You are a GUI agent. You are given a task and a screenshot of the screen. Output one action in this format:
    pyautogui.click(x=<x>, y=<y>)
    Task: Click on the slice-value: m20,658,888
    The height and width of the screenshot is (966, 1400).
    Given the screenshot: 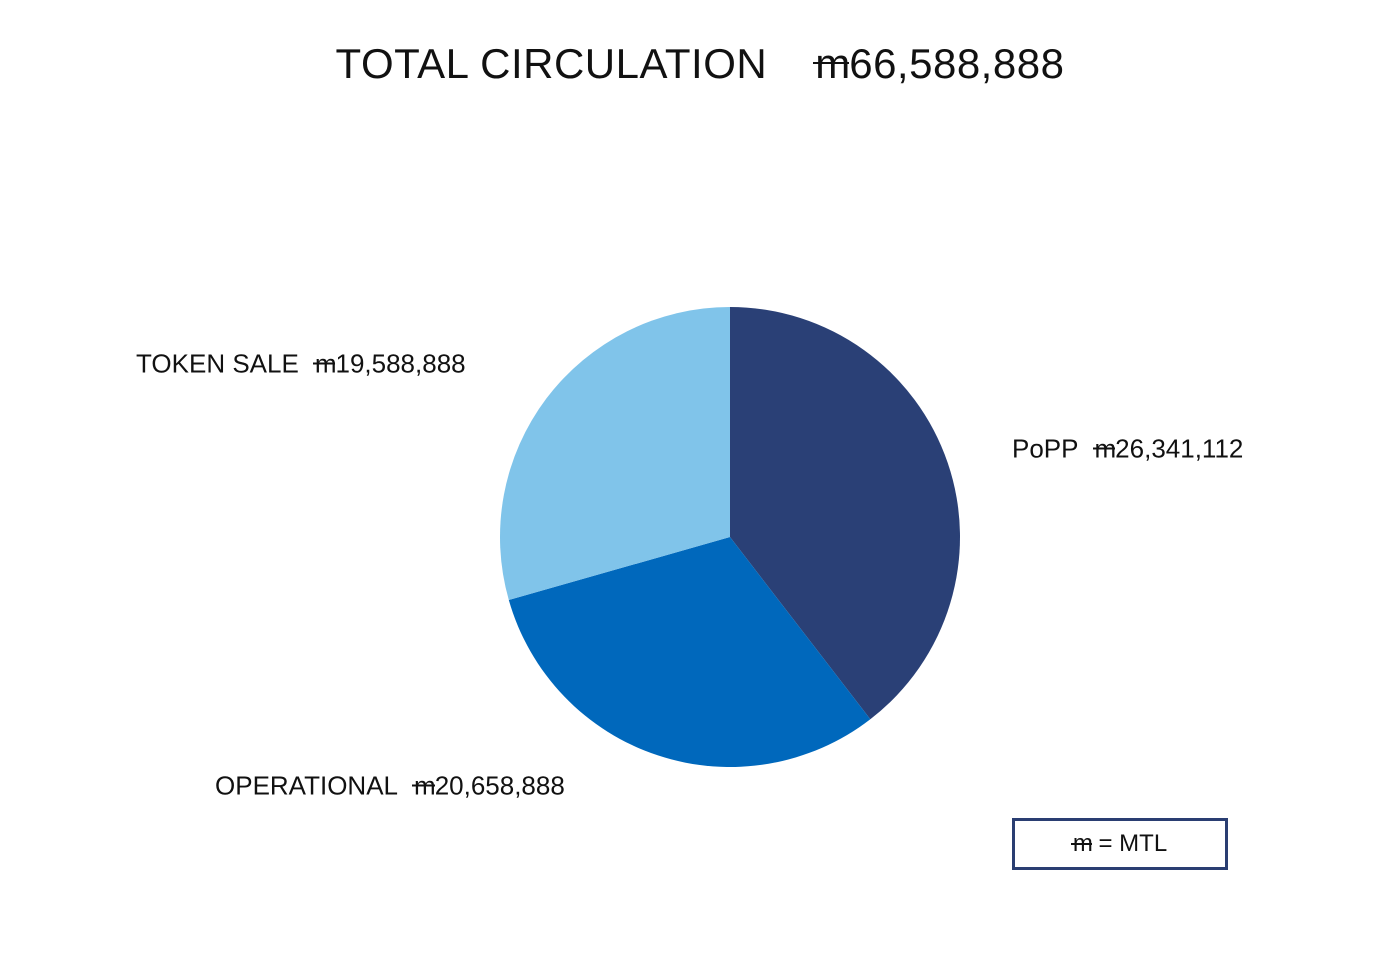 What is the action you would take?
    pyautogui.click(x=488, y=785)
    